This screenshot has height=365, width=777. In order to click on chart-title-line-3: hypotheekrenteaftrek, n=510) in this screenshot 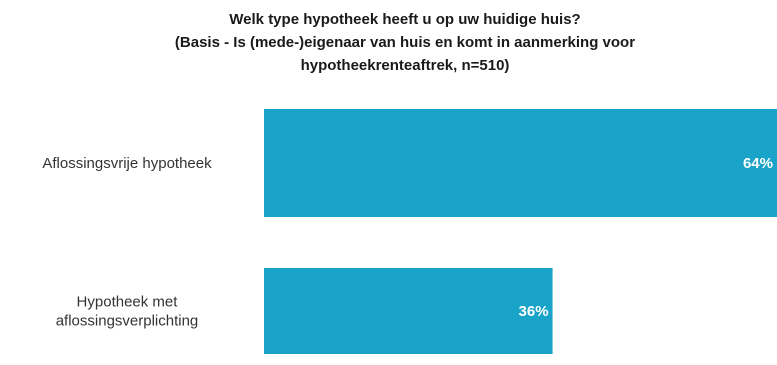, I will do `click(405, 65)`.